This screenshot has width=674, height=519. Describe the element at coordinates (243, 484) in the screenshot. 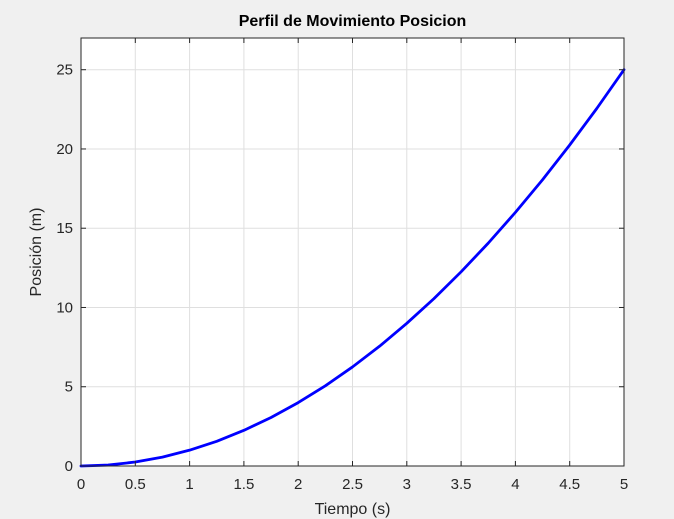

I see `x-tick-label: 1.5` at that location.